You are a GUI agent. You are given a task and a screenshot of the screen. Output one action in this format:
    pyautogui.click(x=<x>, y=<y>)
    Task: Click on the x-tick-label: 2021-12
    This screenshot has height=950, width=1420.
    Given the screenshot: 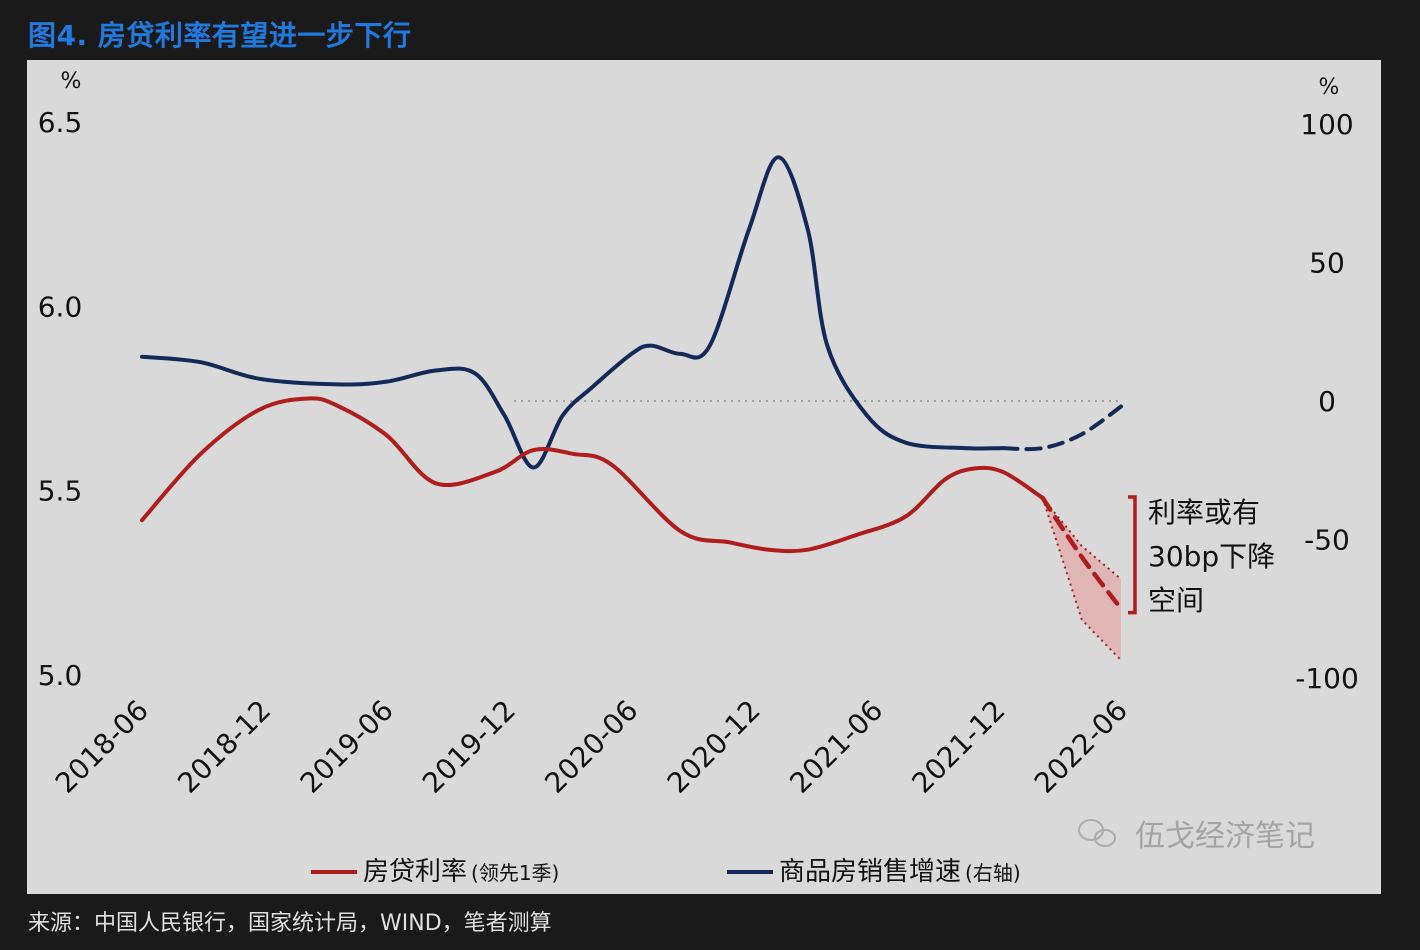 What is the action you would take?
    pyautogui.click(x=958, y=747)
    